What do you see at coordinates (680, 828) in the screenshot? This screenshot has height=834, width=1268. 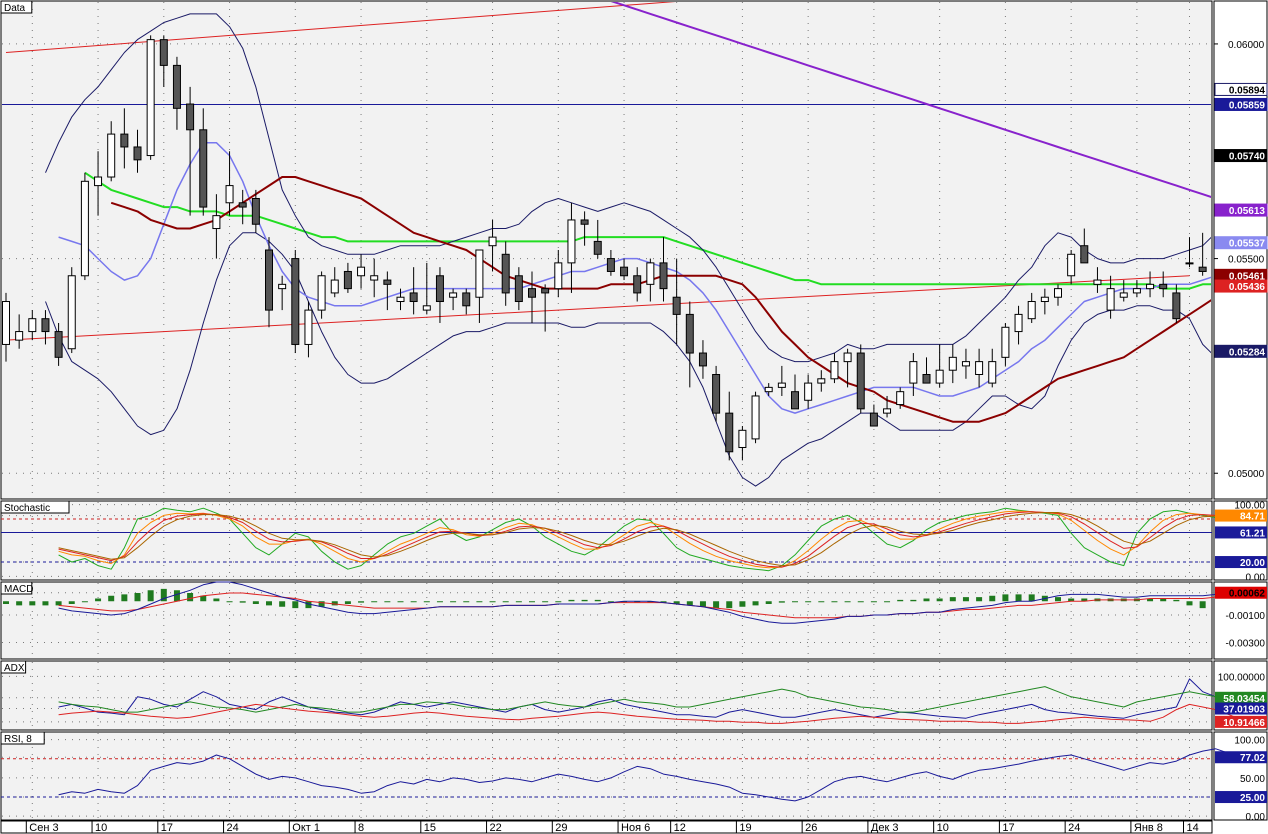 I see `date-tick-label: 12` at bounding box center [680, 828].